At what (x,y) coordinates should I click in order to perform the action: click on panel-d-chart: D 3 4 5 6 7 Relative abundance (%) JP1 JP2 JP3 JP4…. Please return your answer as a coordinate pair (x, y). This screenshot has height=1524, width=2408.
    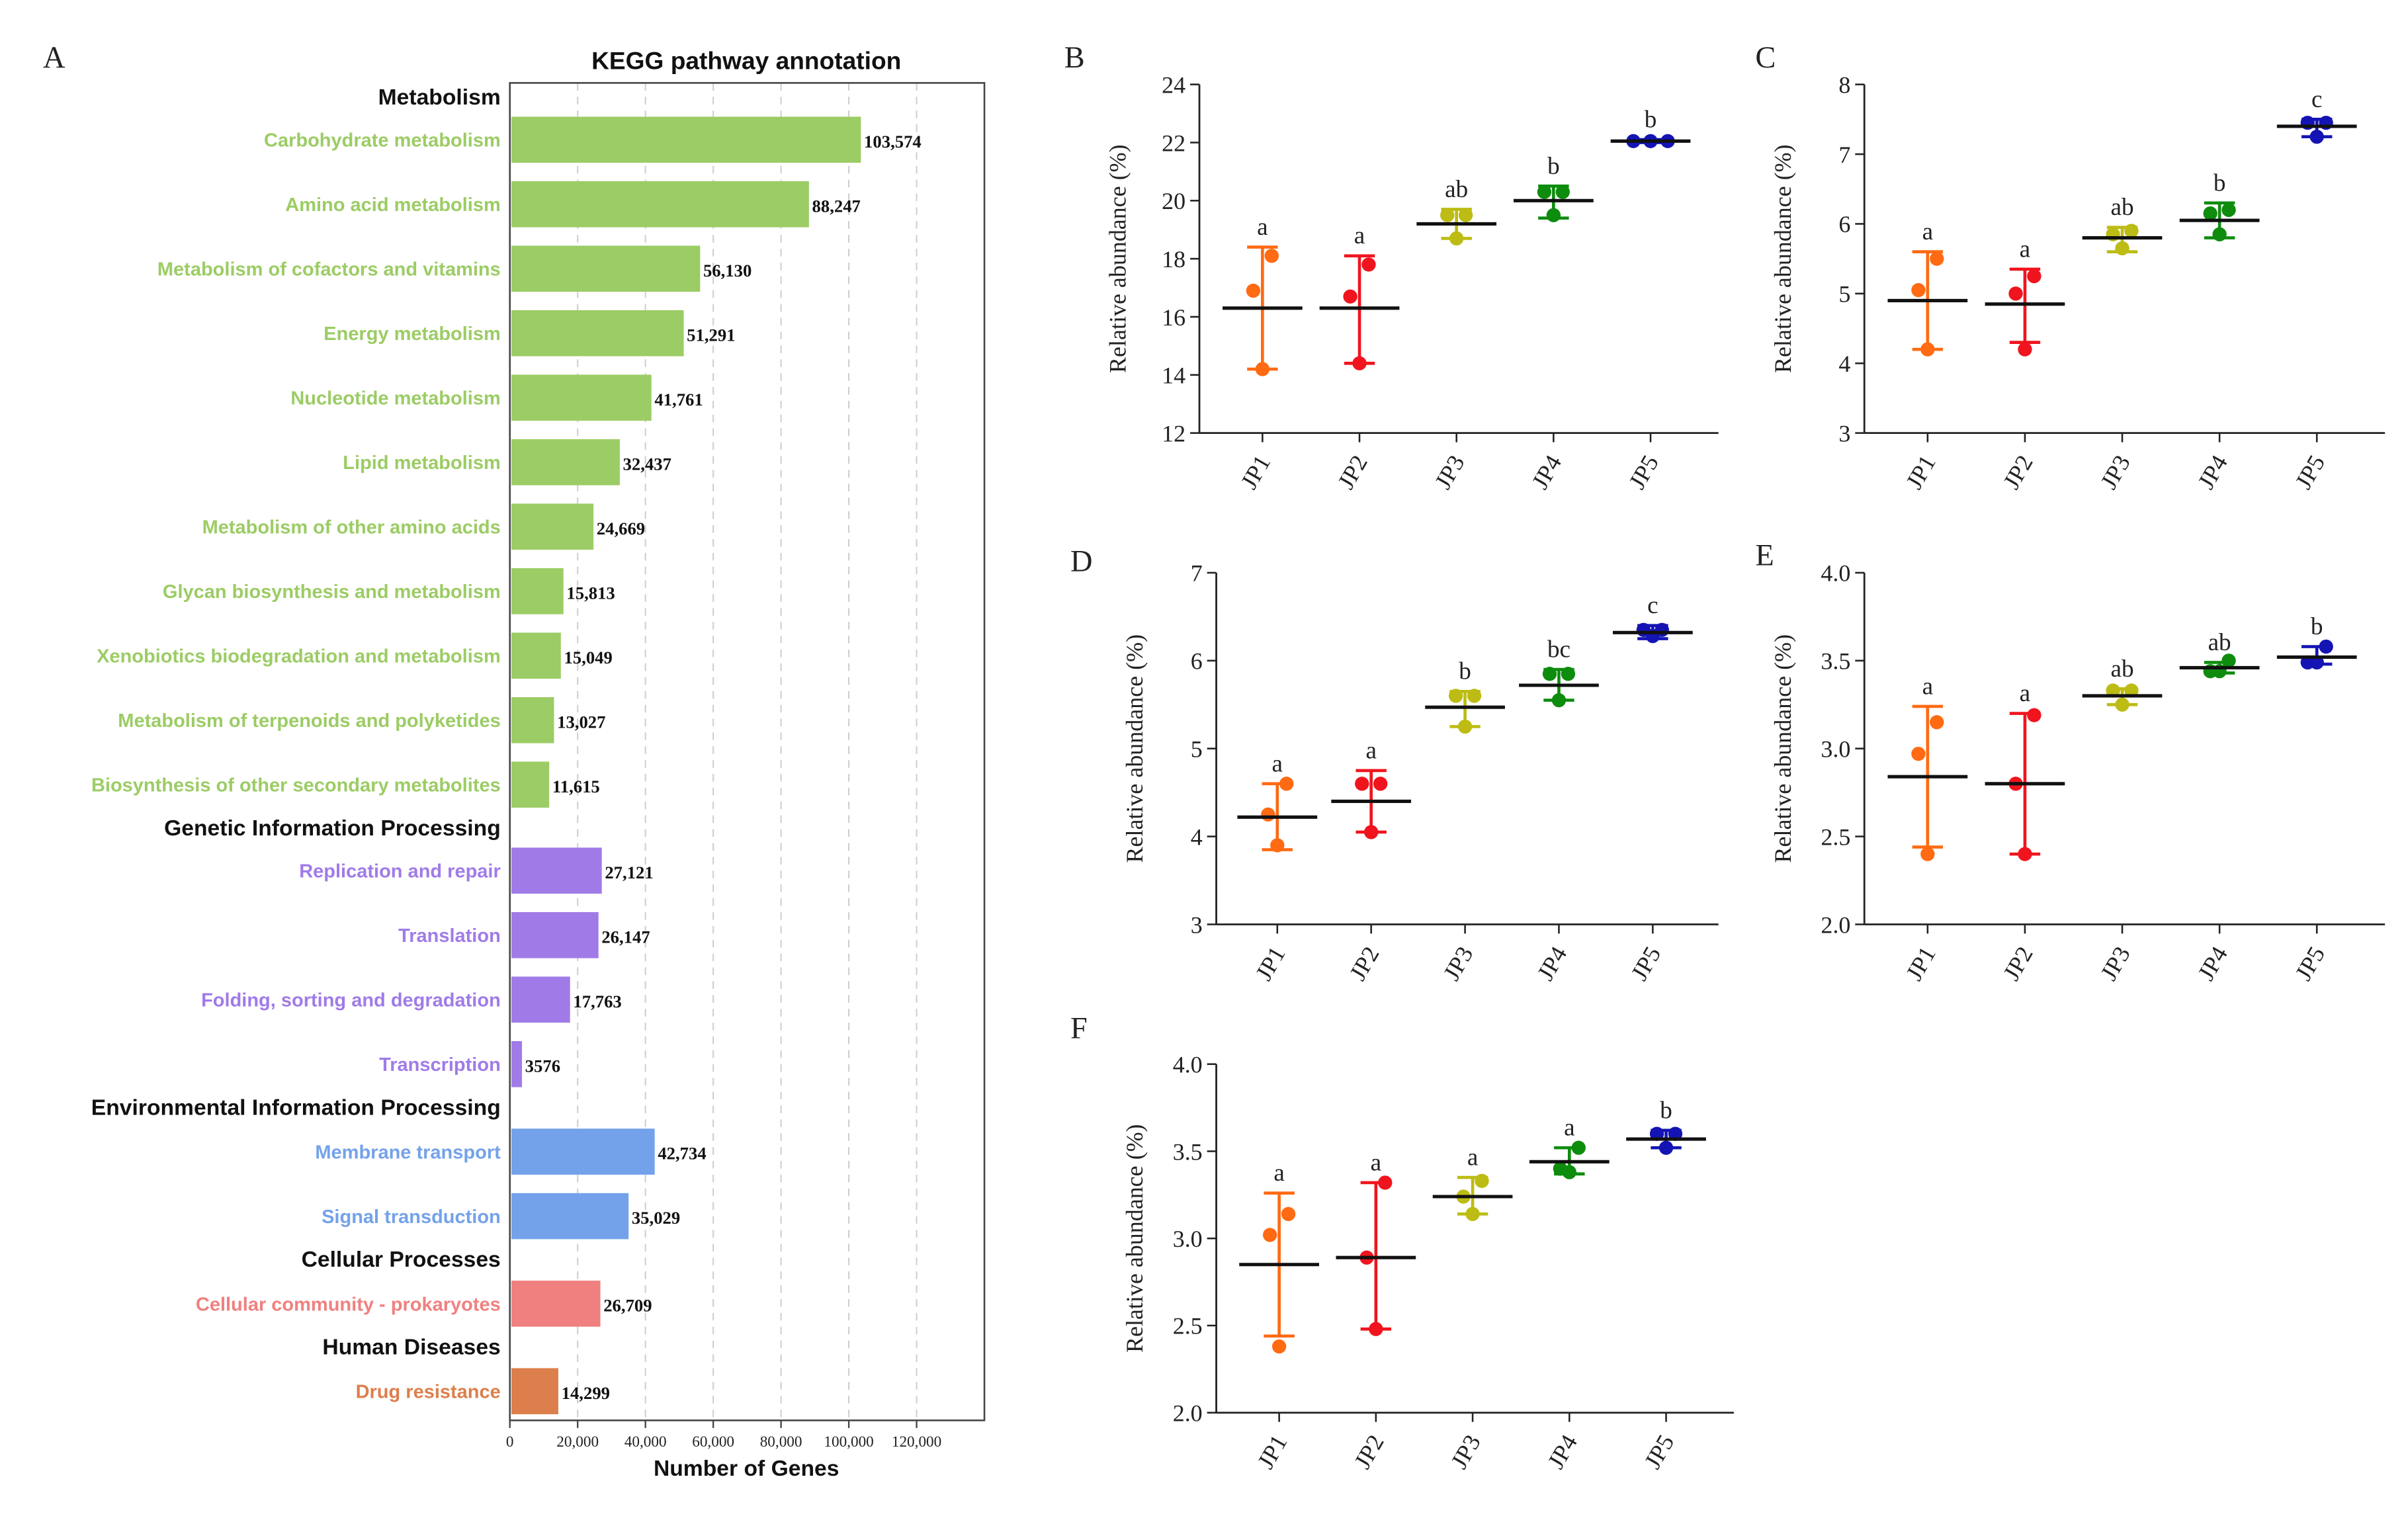
    Looking at the image, I should click on (1394, 765).